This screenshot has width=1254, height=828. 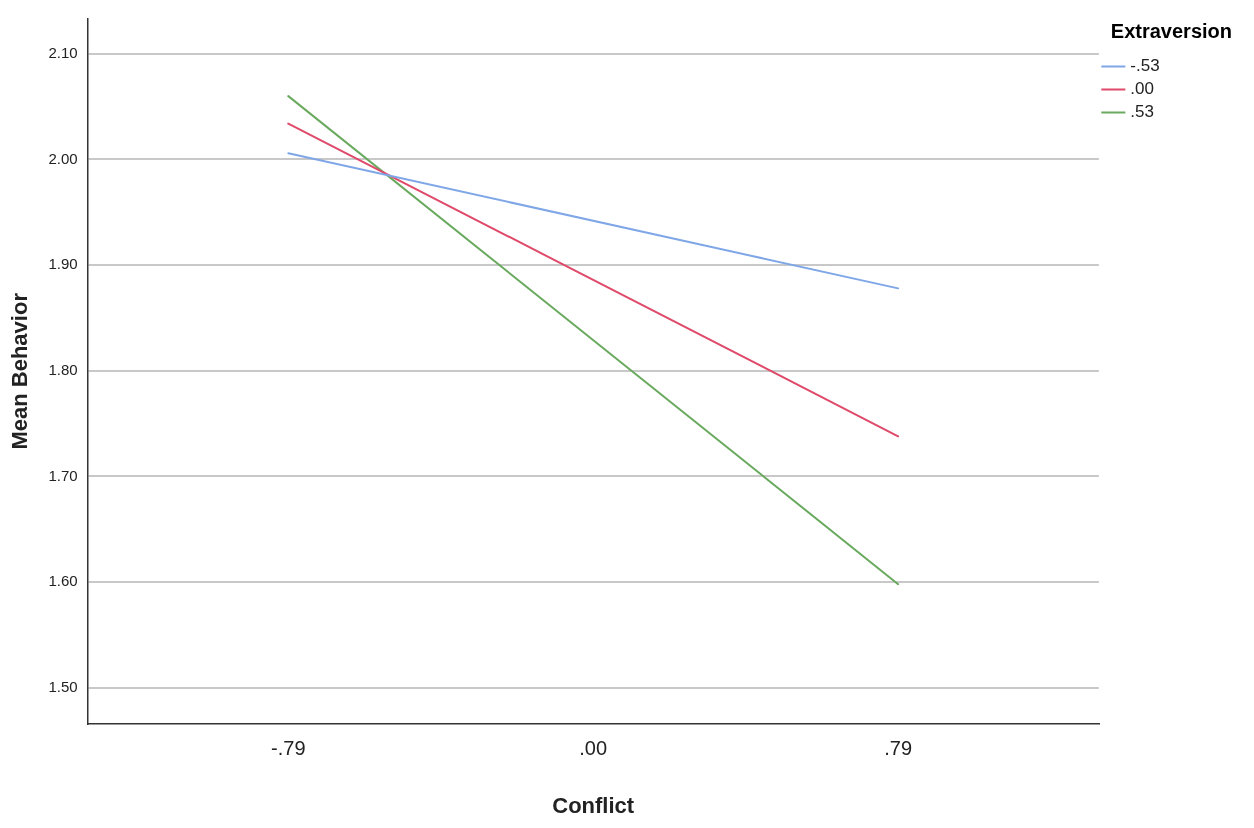 I want to click on y-tick-label: 2.10, so click(x=63, y=52).